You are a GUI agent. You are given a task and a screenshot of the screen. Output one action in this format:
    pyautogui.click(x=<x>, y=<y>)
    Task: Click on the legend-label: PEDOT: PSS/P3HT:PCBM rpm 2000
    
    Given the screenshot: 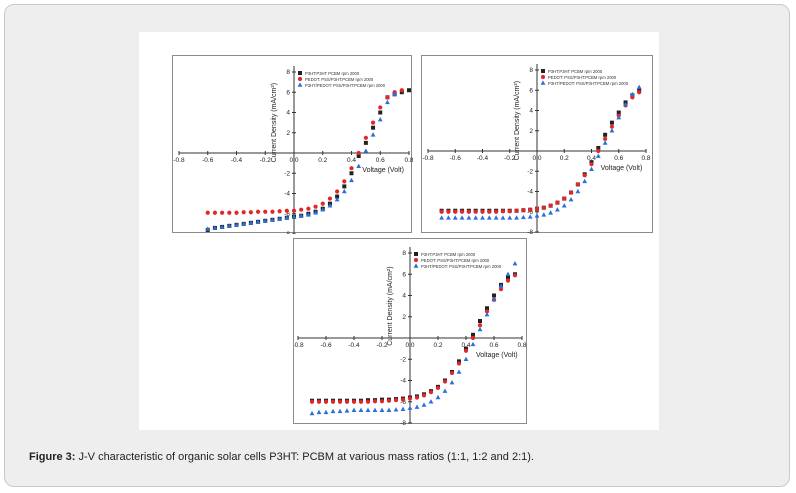 What is the action you would take?
    pyautogui.click(x=455, y=260)
    